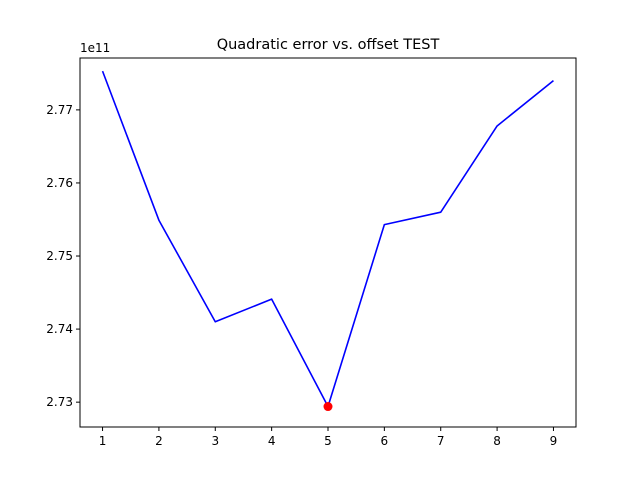  What do you see at coordinates (103, 441) in the screenshot?
I see `x-tick-label: 1` at bounding box center [103, 441].